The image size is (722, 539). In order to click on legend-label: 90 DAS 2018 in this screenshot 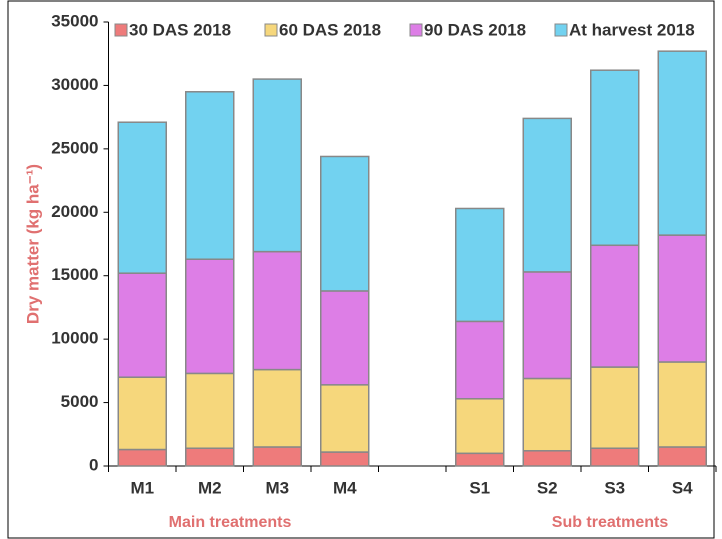, I will do `click(475, 29)`.